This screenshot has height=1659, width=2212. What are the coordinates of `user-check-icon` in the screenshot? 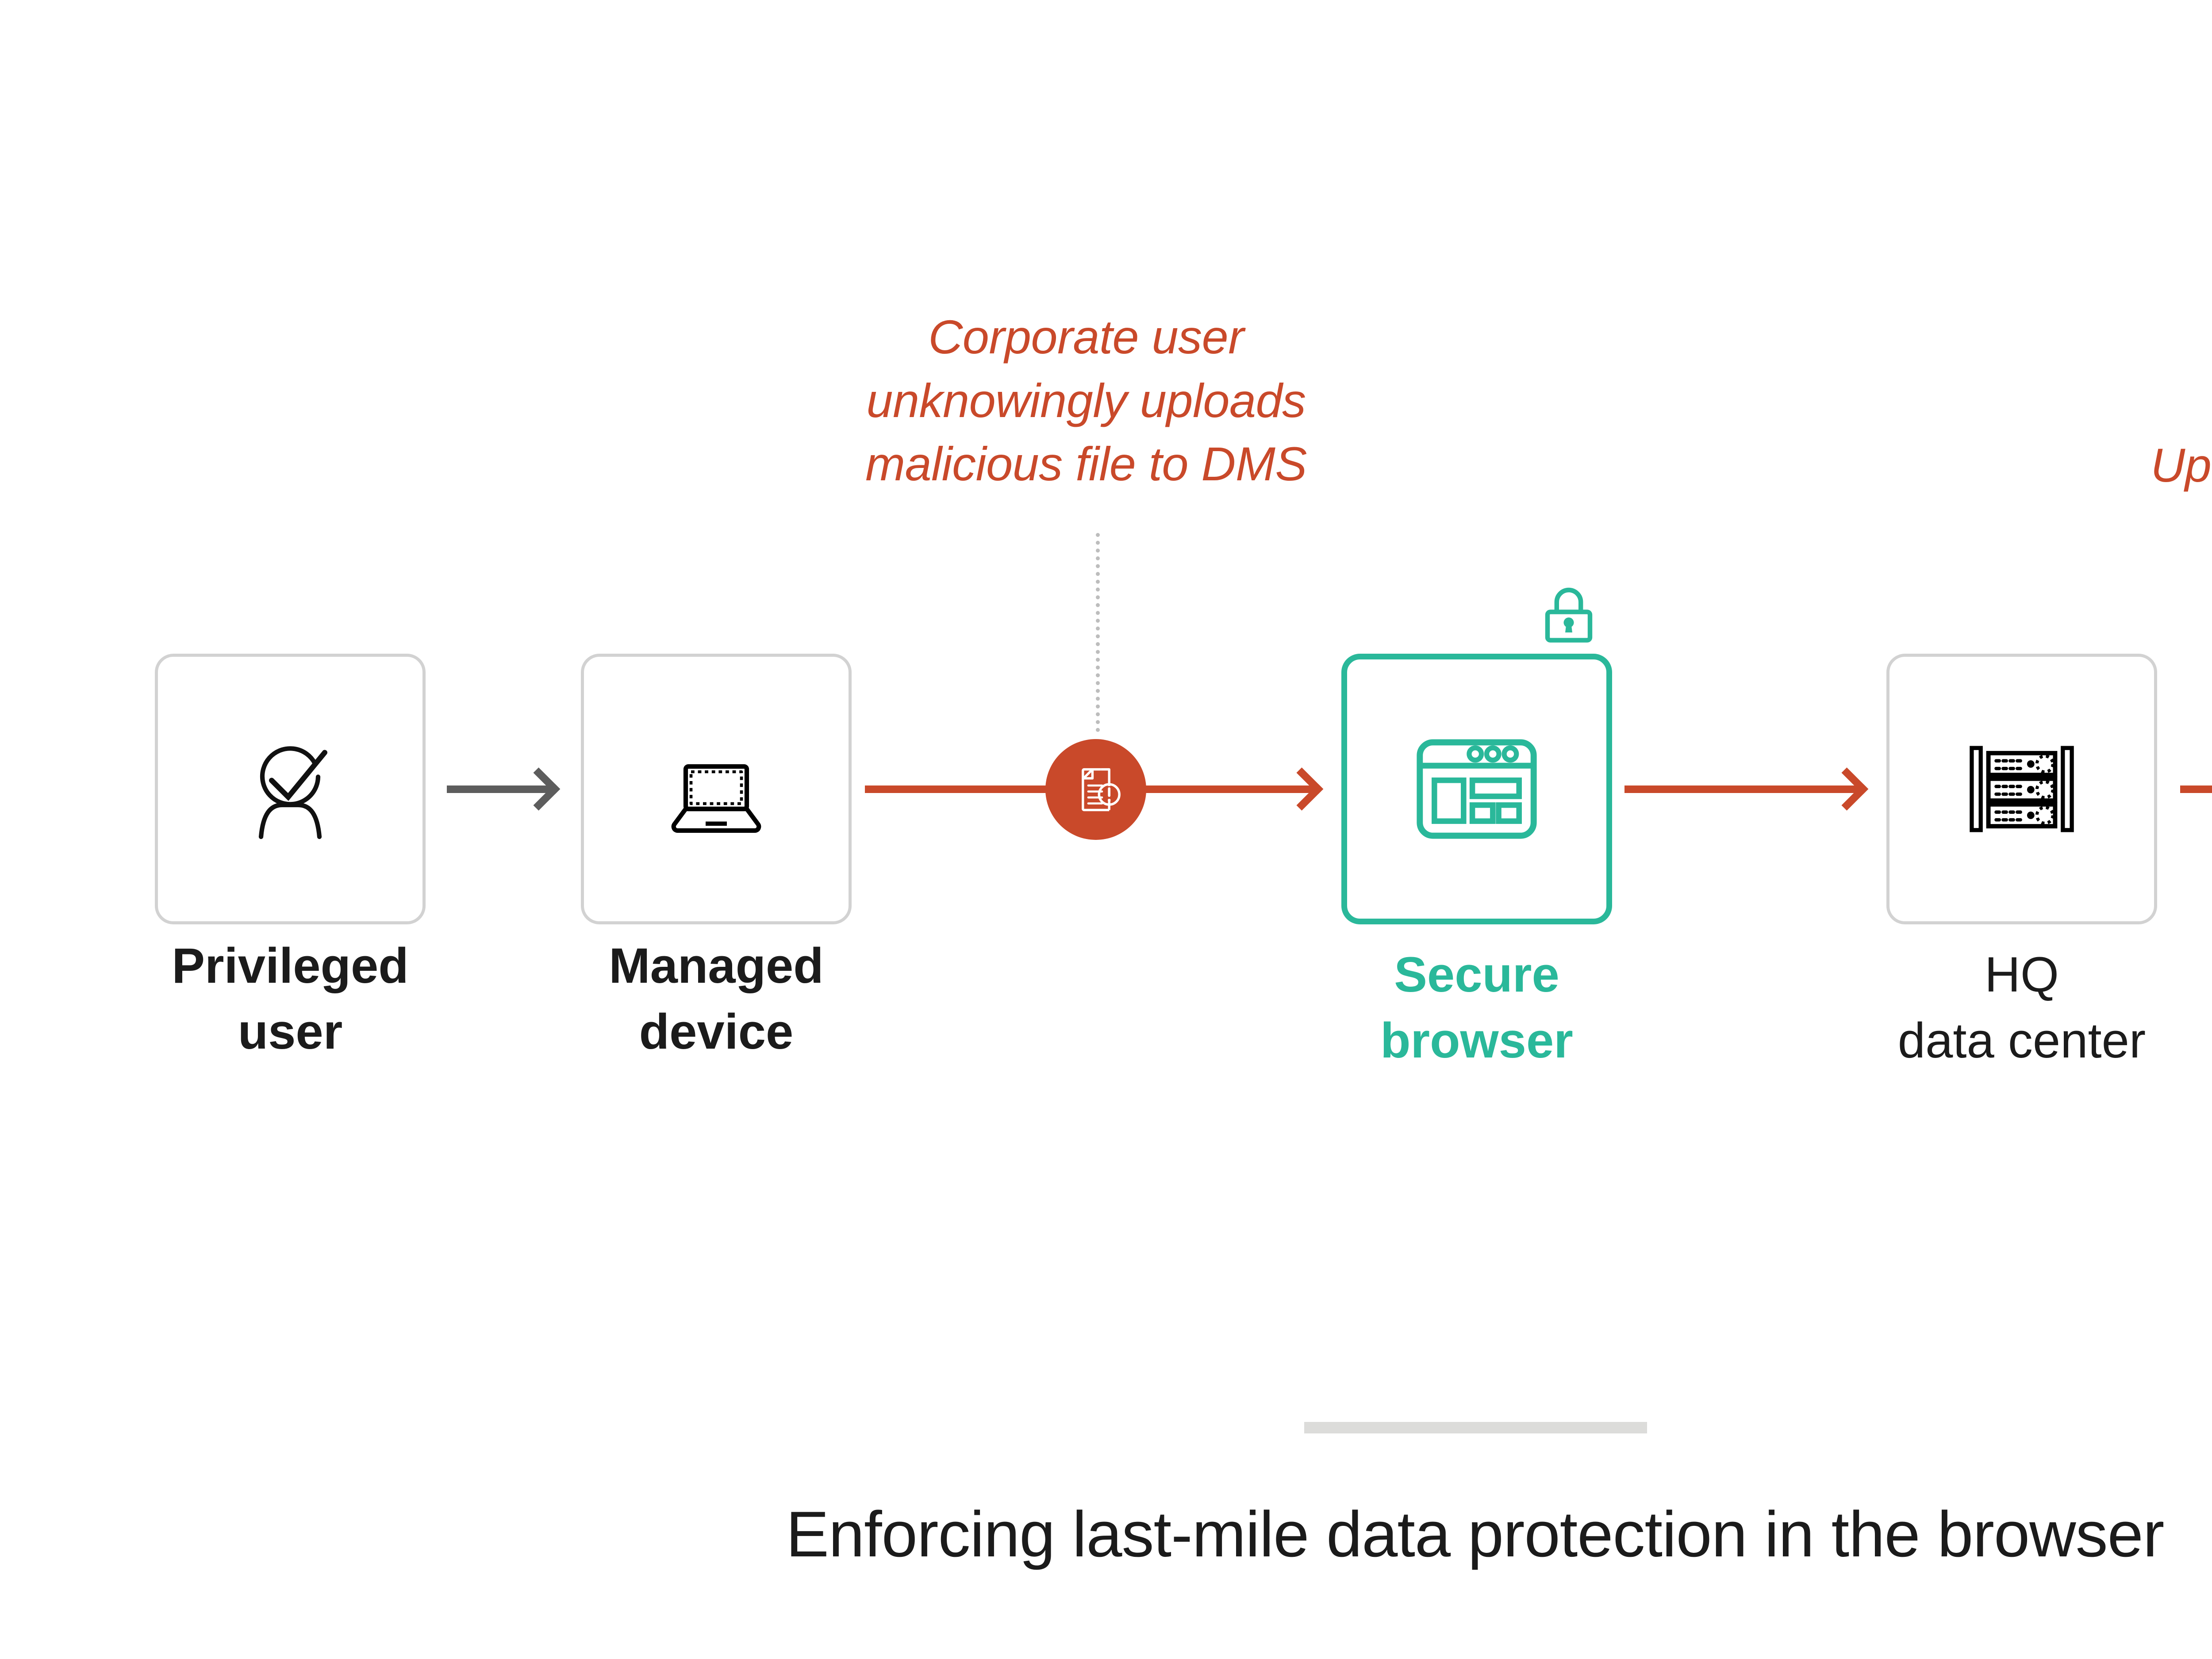 It's located at (291, 789).